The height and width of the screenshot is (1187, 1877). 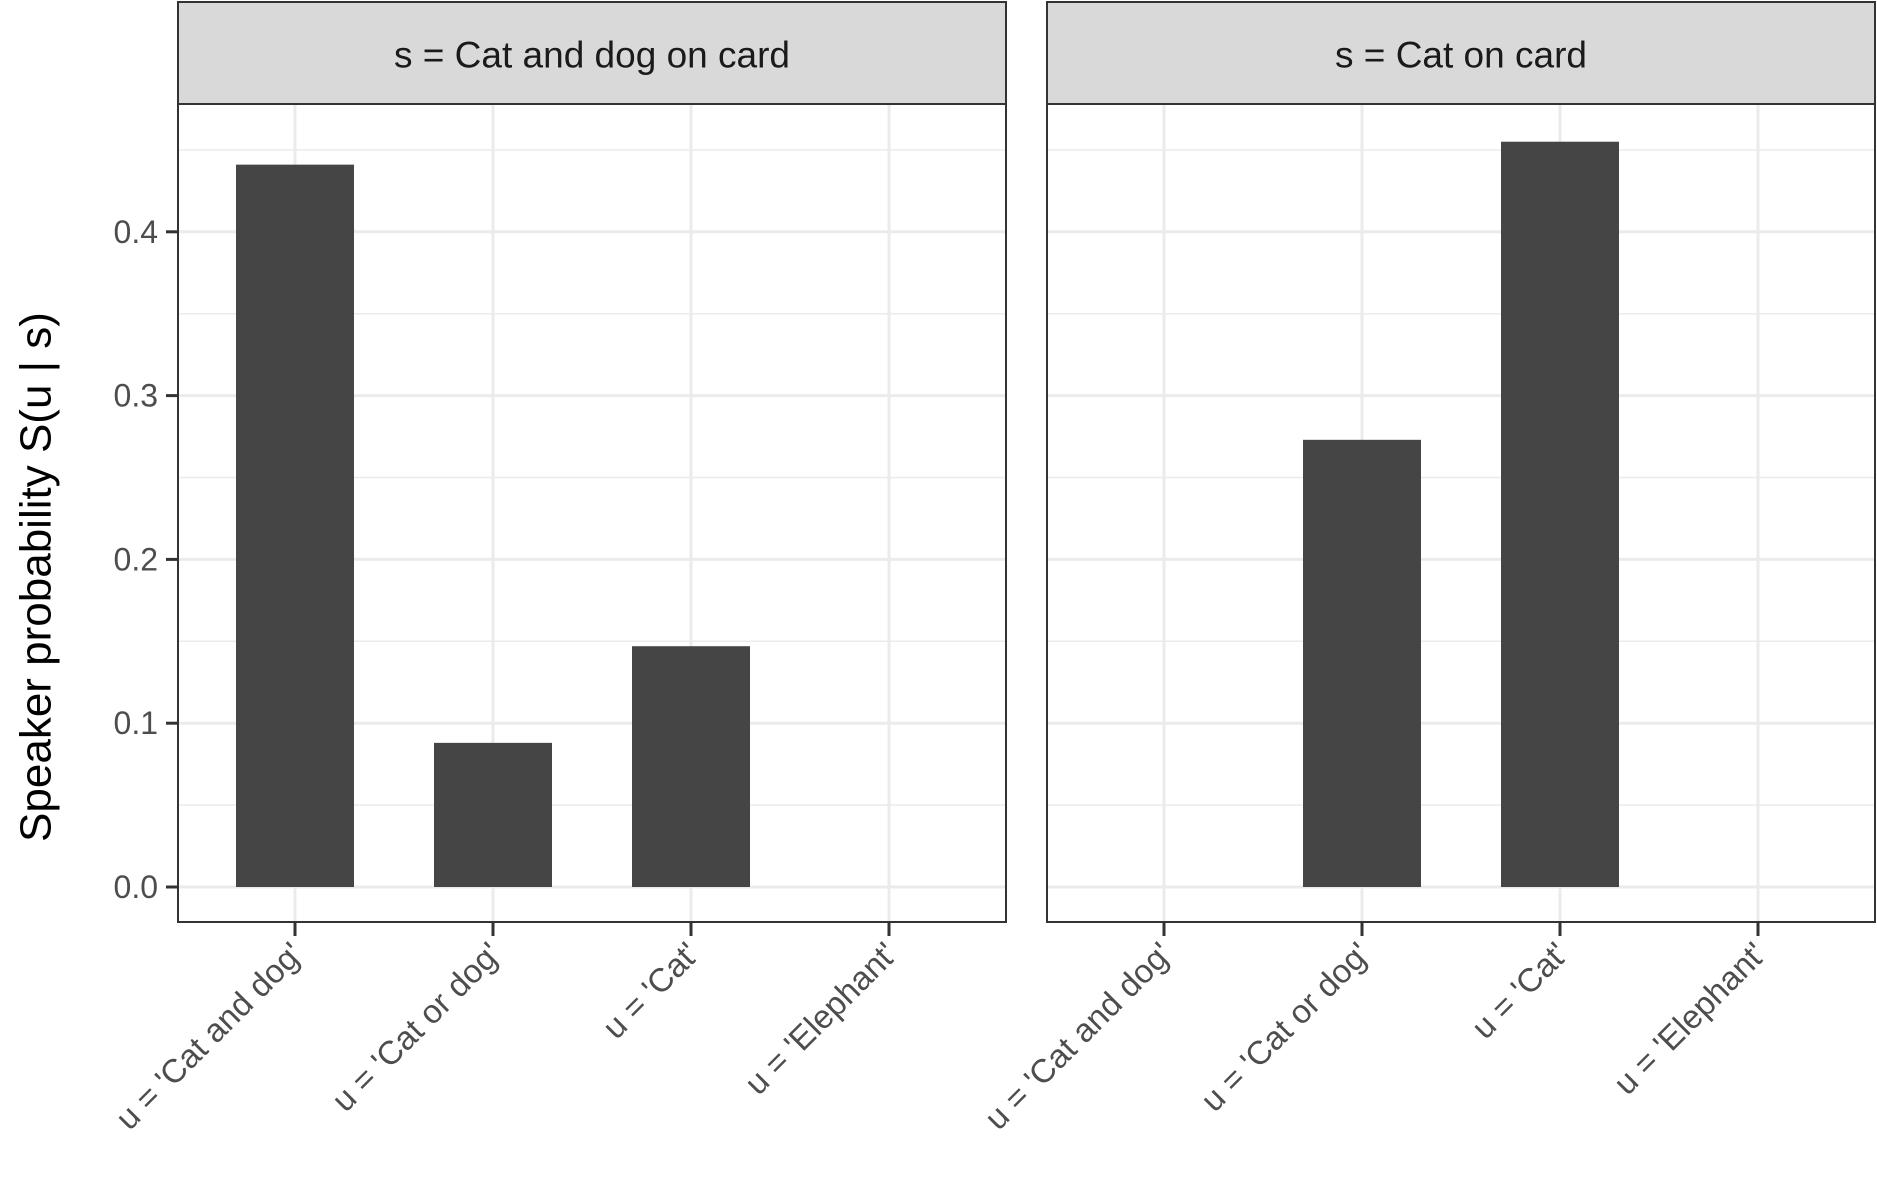 I want to click on facet-strip-label: s = Cat and dog on card, so click(x=592, y=55).